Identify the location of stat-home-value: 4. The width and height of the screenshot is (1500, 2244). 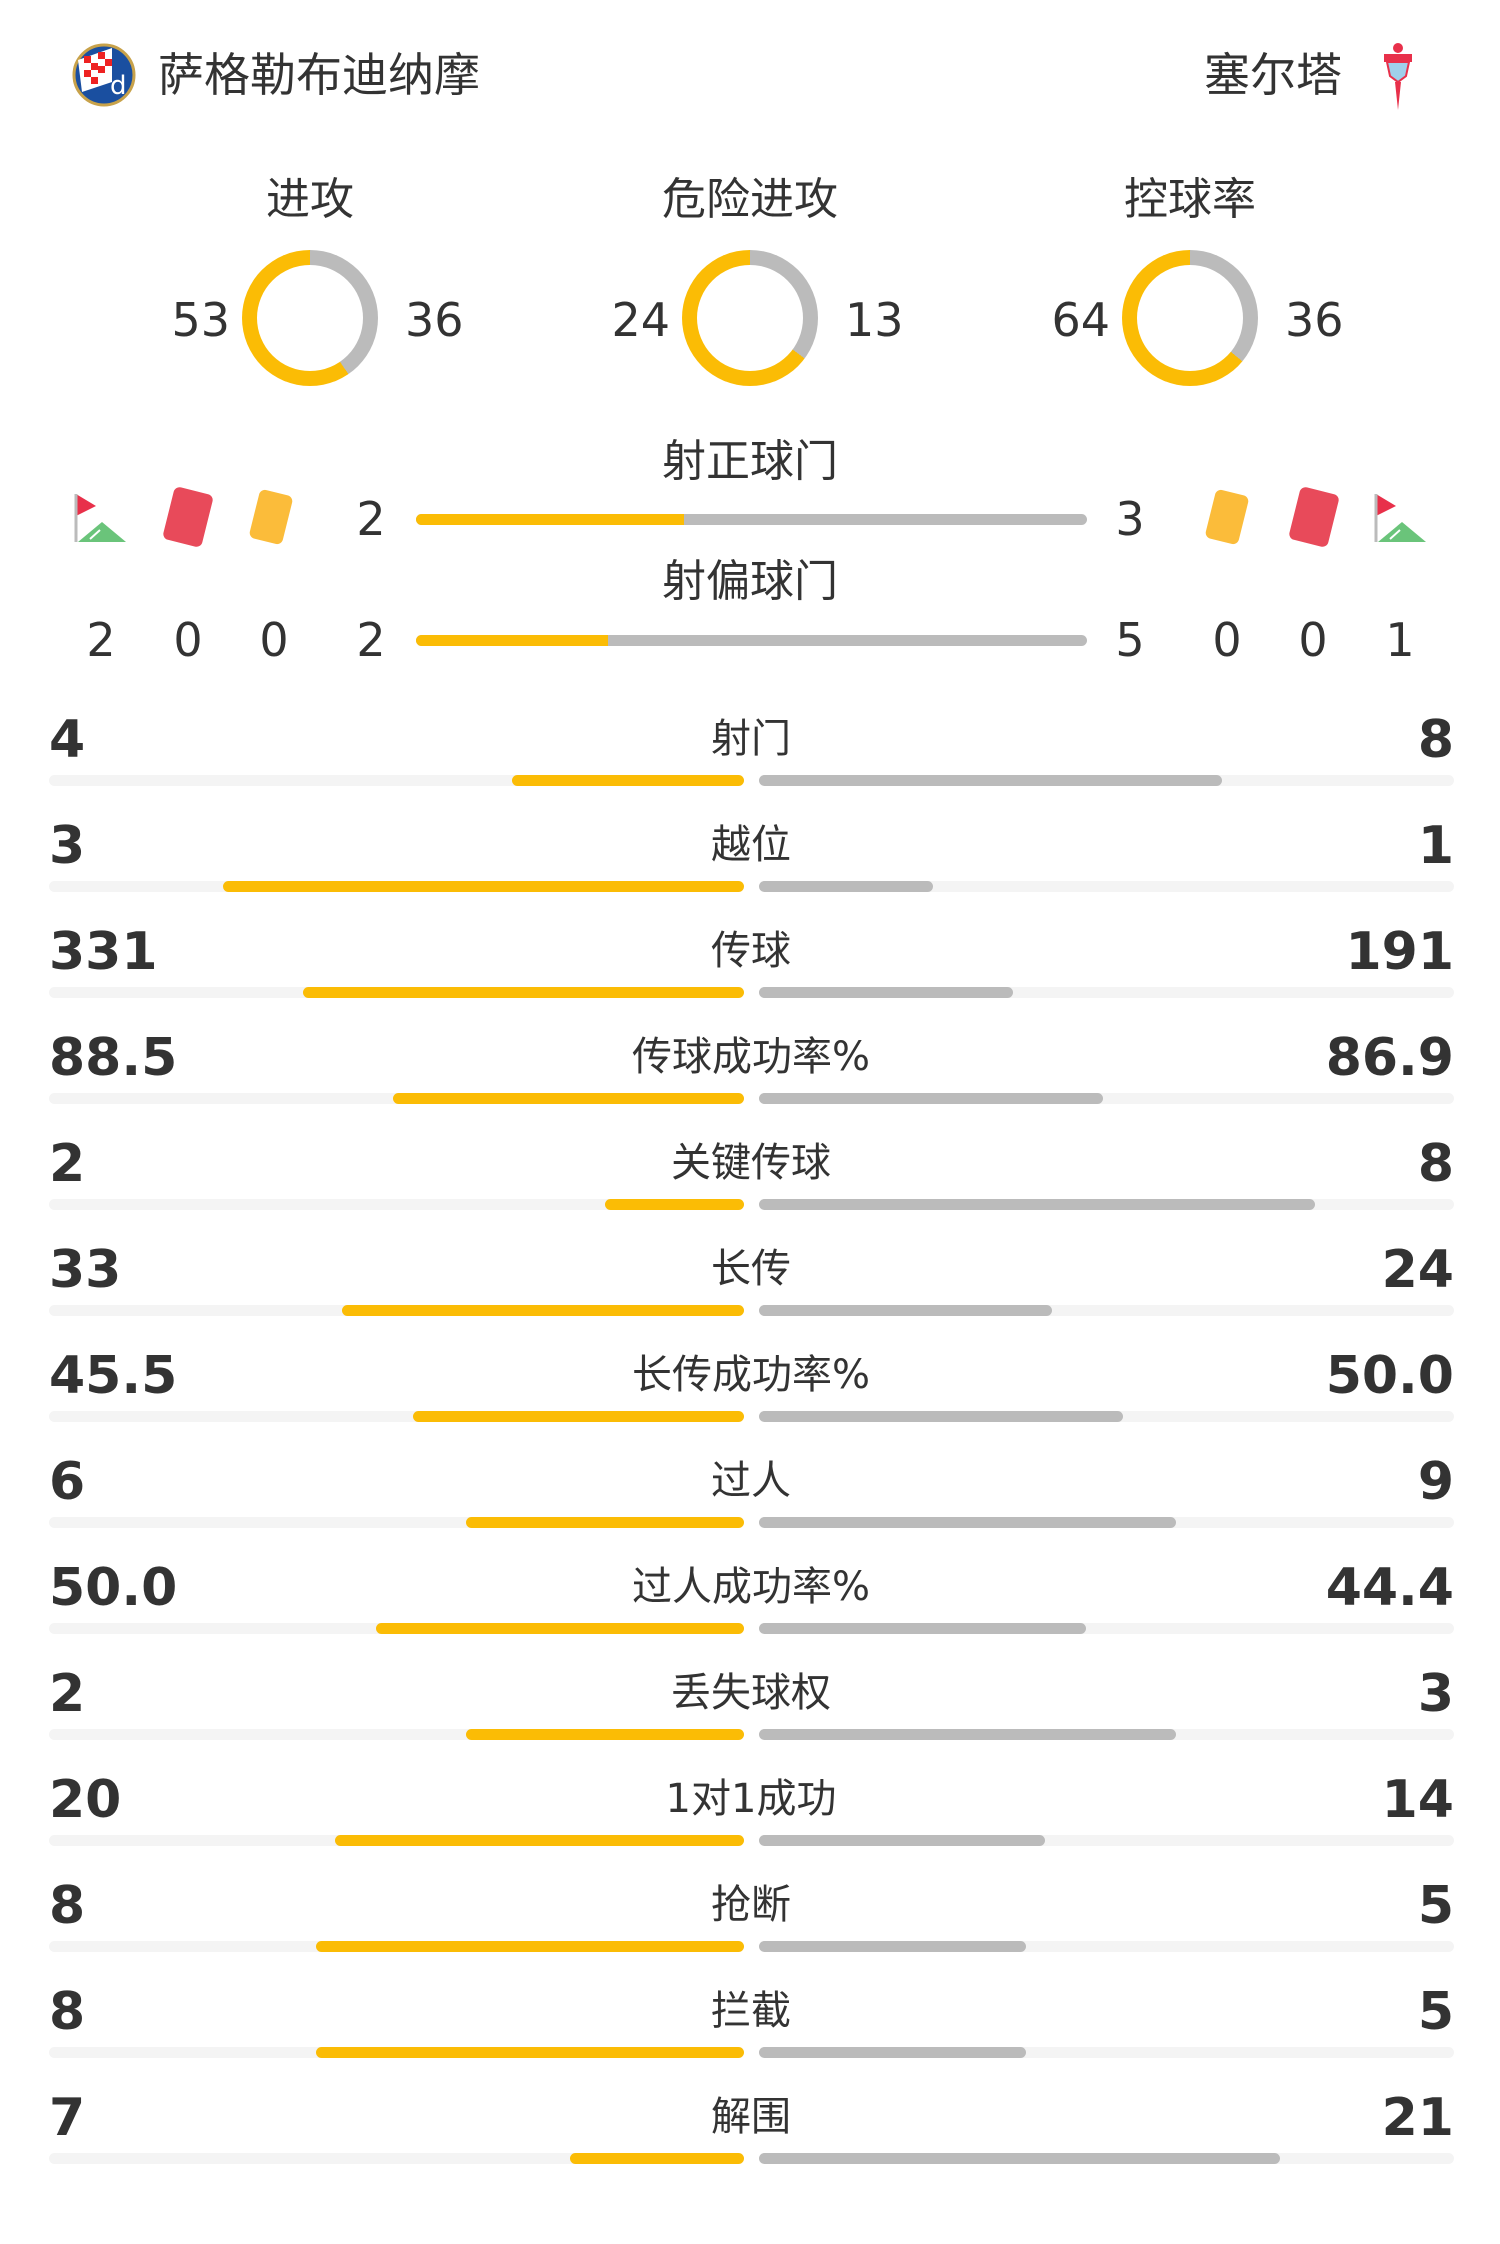
(67, 740).